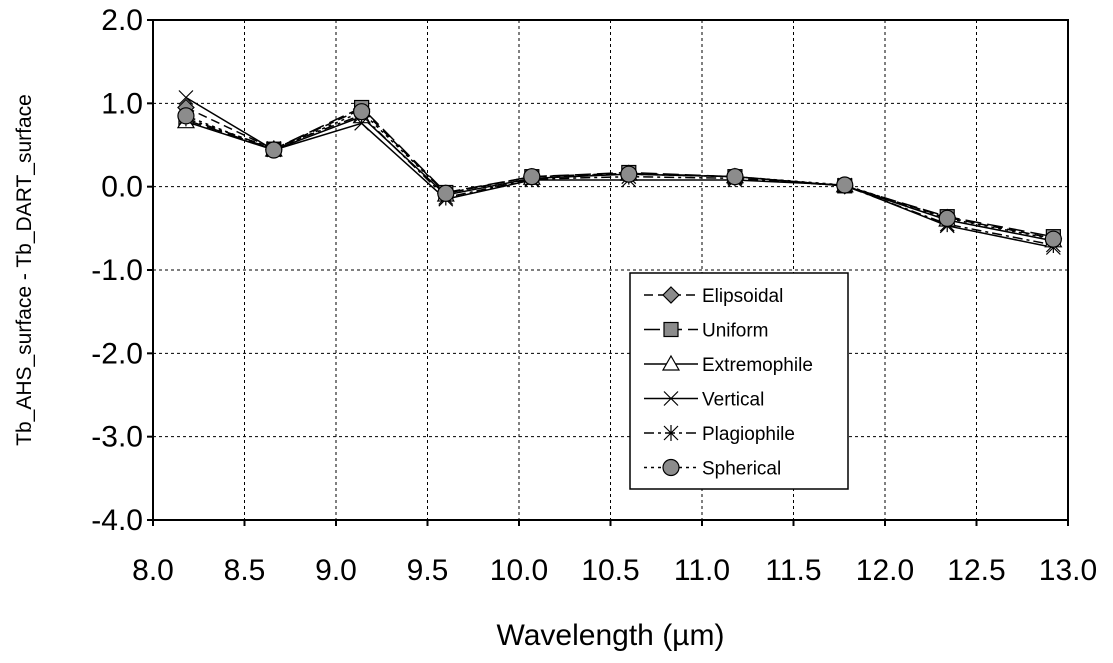  What do you see at coordinates (757, 365) in the screenshot?
I see `legend-label: Extremophile` at bounding box center [757, 365].